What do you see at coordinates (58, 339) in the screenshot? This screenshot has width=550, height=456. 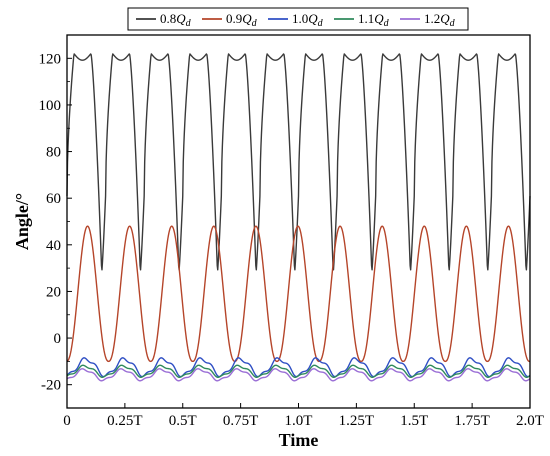 I see `y-tick-label: 0` at bounding box center [58, 339].